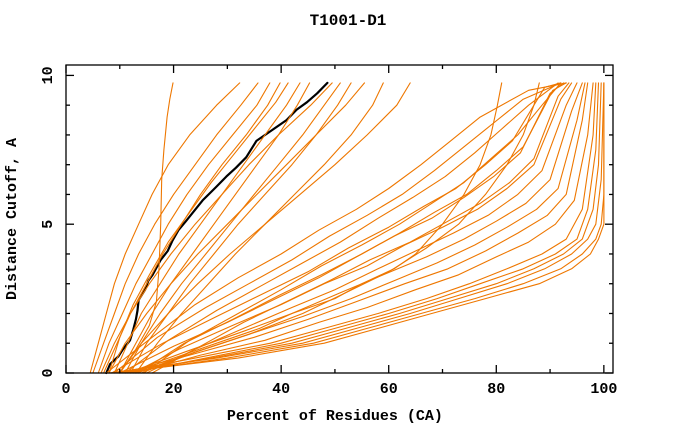 This screenshot has height=440, width=680. What do you see at coordinates (603, 389) in the screenshot?
I see `x-tick-label: 100` at bounding box center [603, 389].